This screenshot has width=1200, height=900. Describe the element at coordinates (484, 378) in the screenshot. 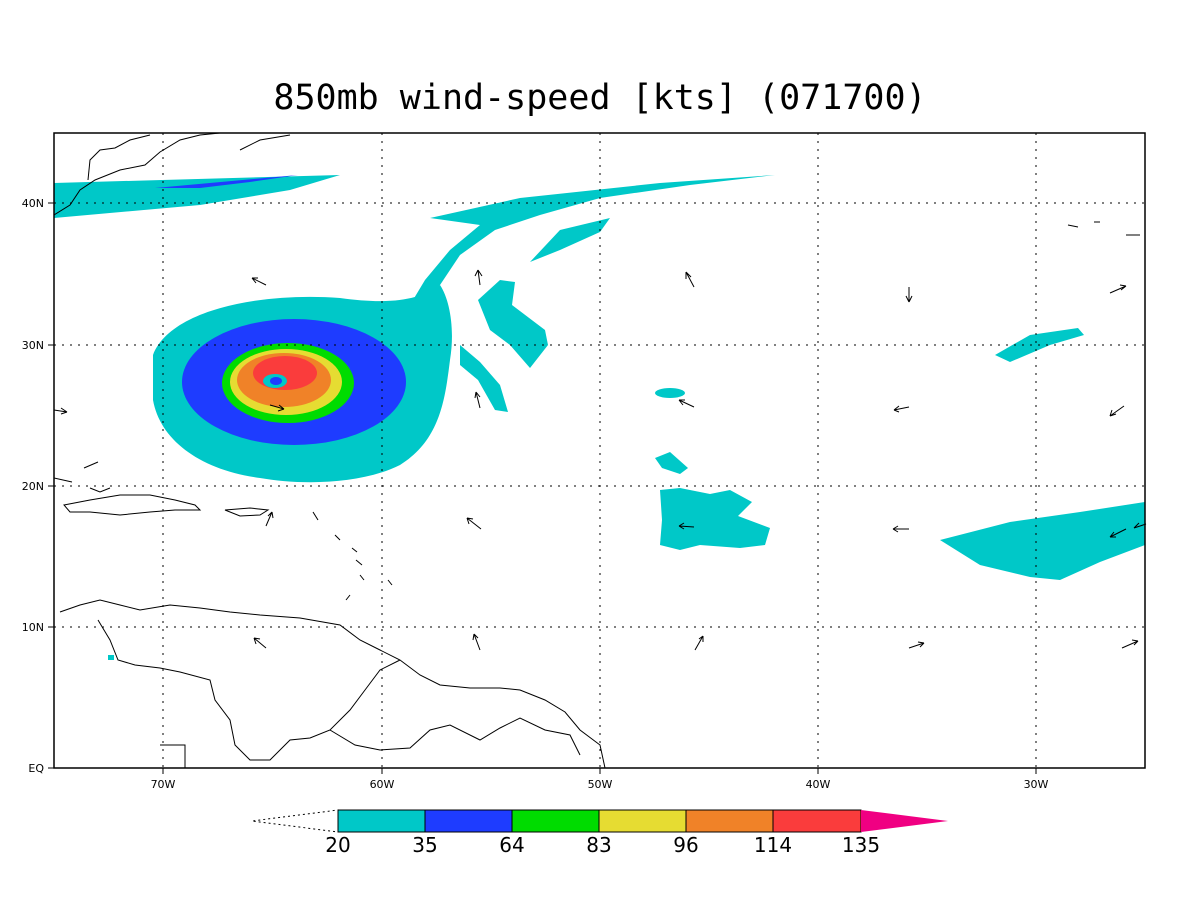

I see `wind-contour-20-tail` at that location.